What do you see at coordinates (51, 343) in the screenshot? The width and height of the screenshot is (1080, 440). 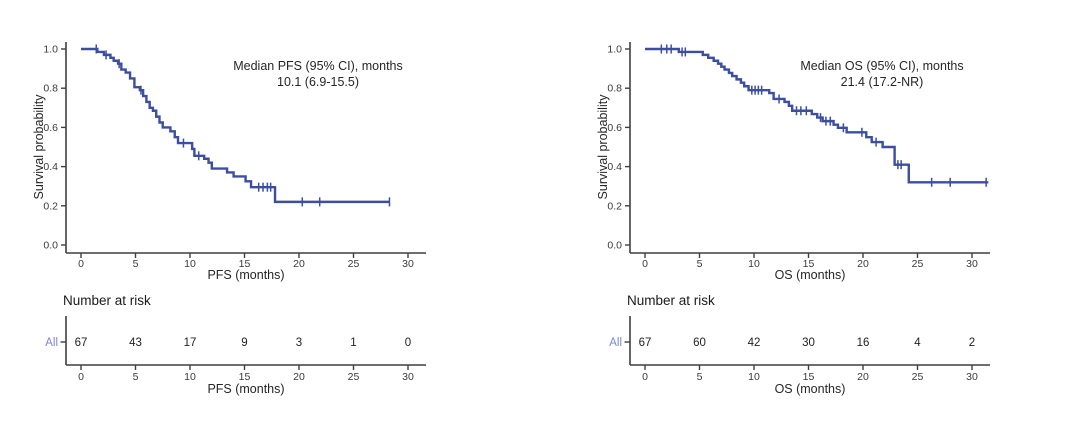 I see `pfs-risk-group-label: All` at bounding box center [51, 343].